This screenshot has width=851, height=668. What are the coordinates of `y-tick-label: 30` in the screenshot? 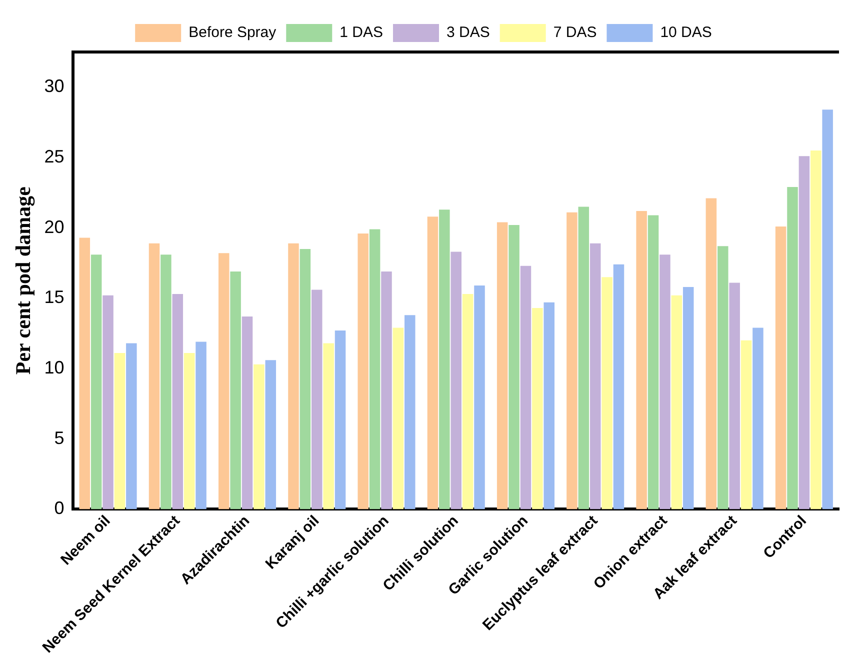 It's located at (54, 86).